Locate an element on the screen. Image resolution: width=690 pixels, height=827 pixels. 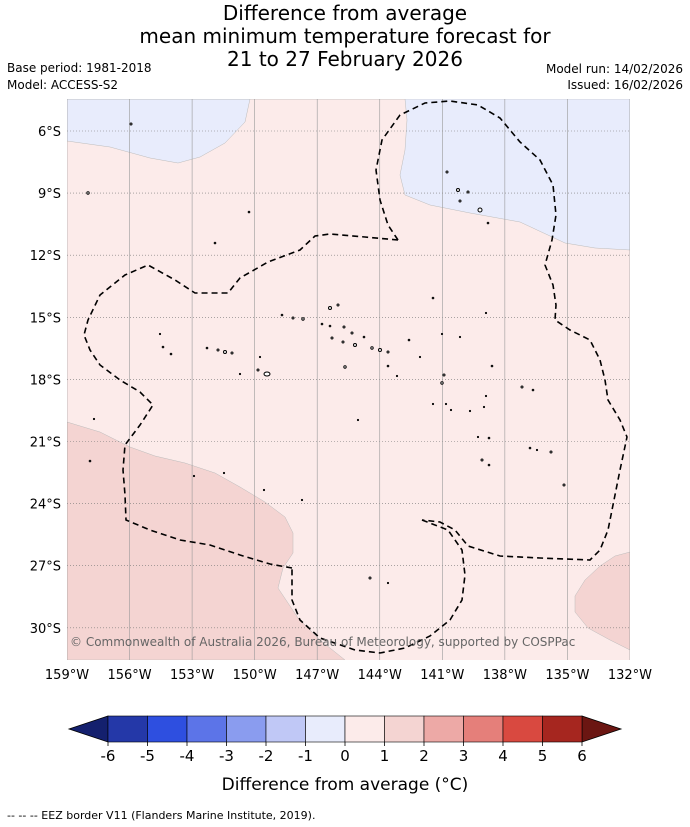
title-line-1: Difference from average is located at coordinates (345, 13).